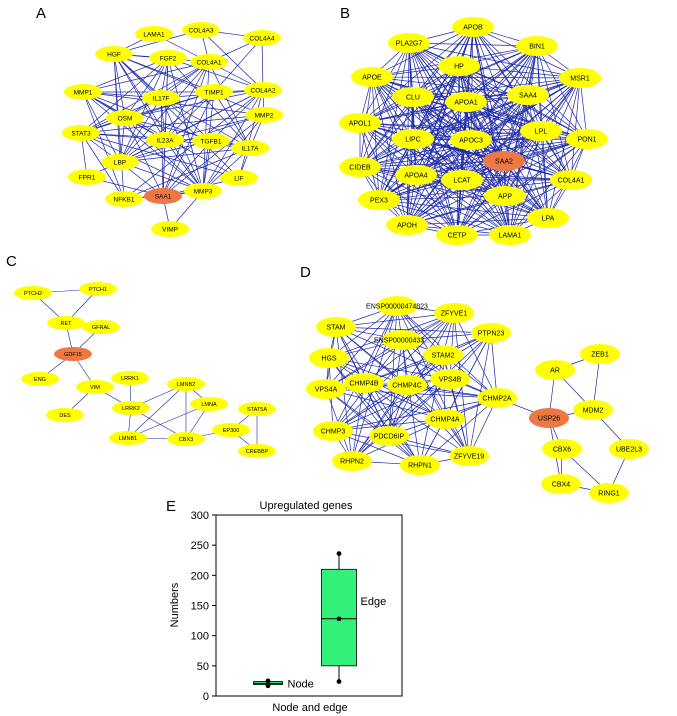 The image size is (677, 716). I want to click on node-label: CREBBP, so click(257, 452).